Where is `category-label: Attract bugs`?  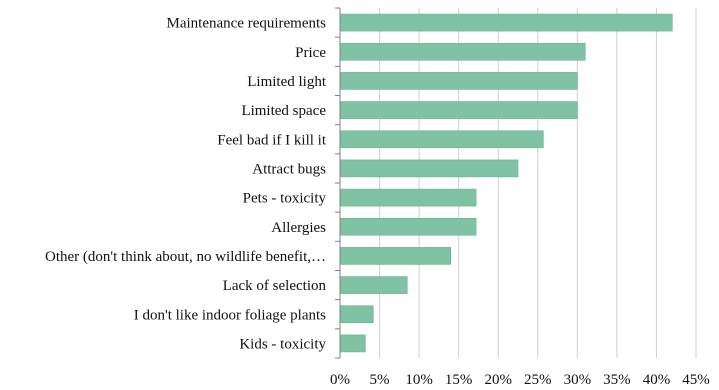 category-label: Attract bugs is located at coordinates (289, 169).